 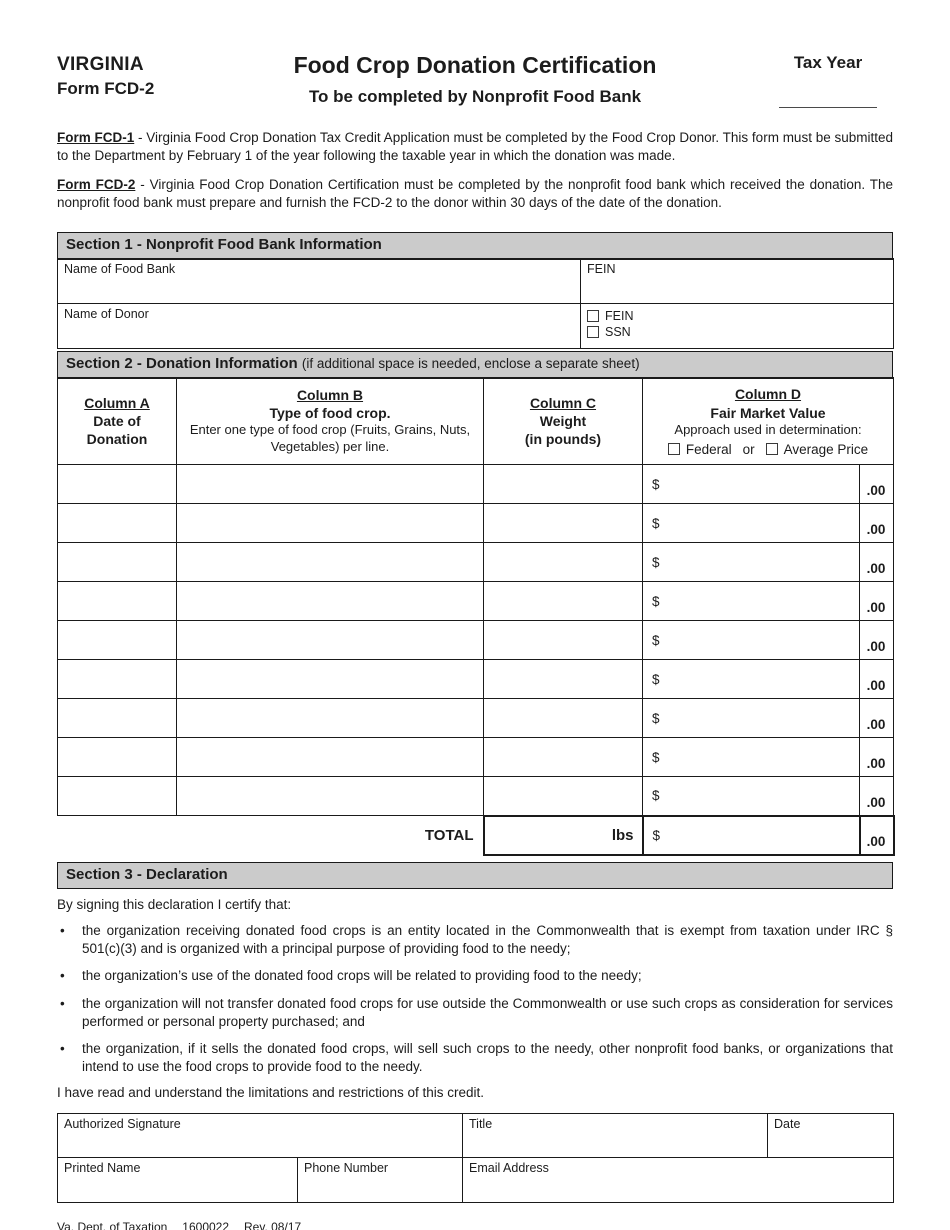 I want to click on donor-name-label: Name of Donor, so click(x=106, y=313).